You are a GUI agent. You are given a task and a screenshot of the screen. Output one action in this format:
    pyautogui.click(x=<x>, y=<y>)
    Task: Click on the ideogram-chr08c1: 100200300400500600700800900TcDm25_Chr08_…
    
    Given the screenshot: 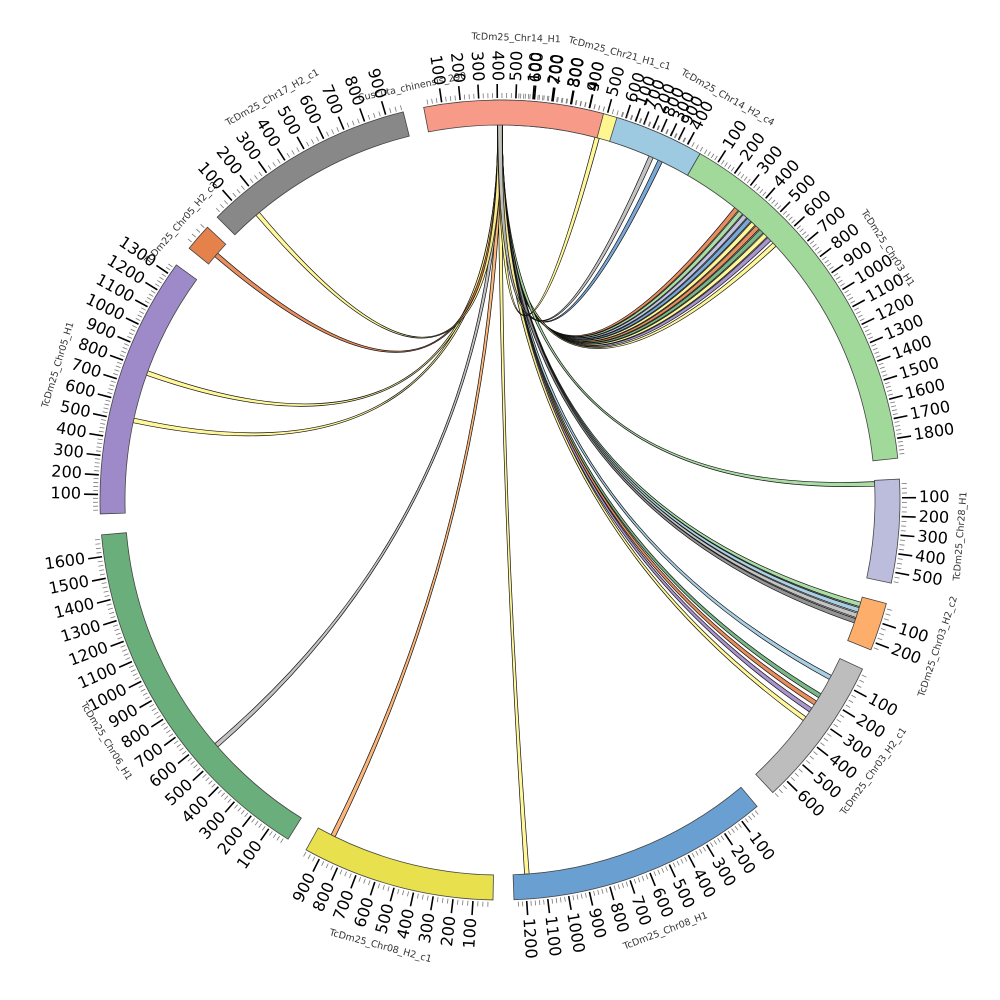 What is the action you would take?
    pyautogui.click(x=391, y=896)
    